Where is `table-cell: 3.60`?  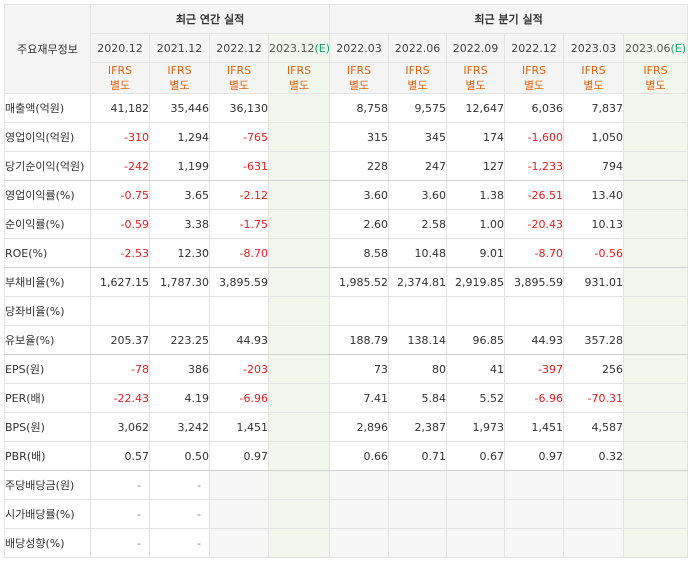 table-cell: 3.60 is located at coordinates (359, 195).